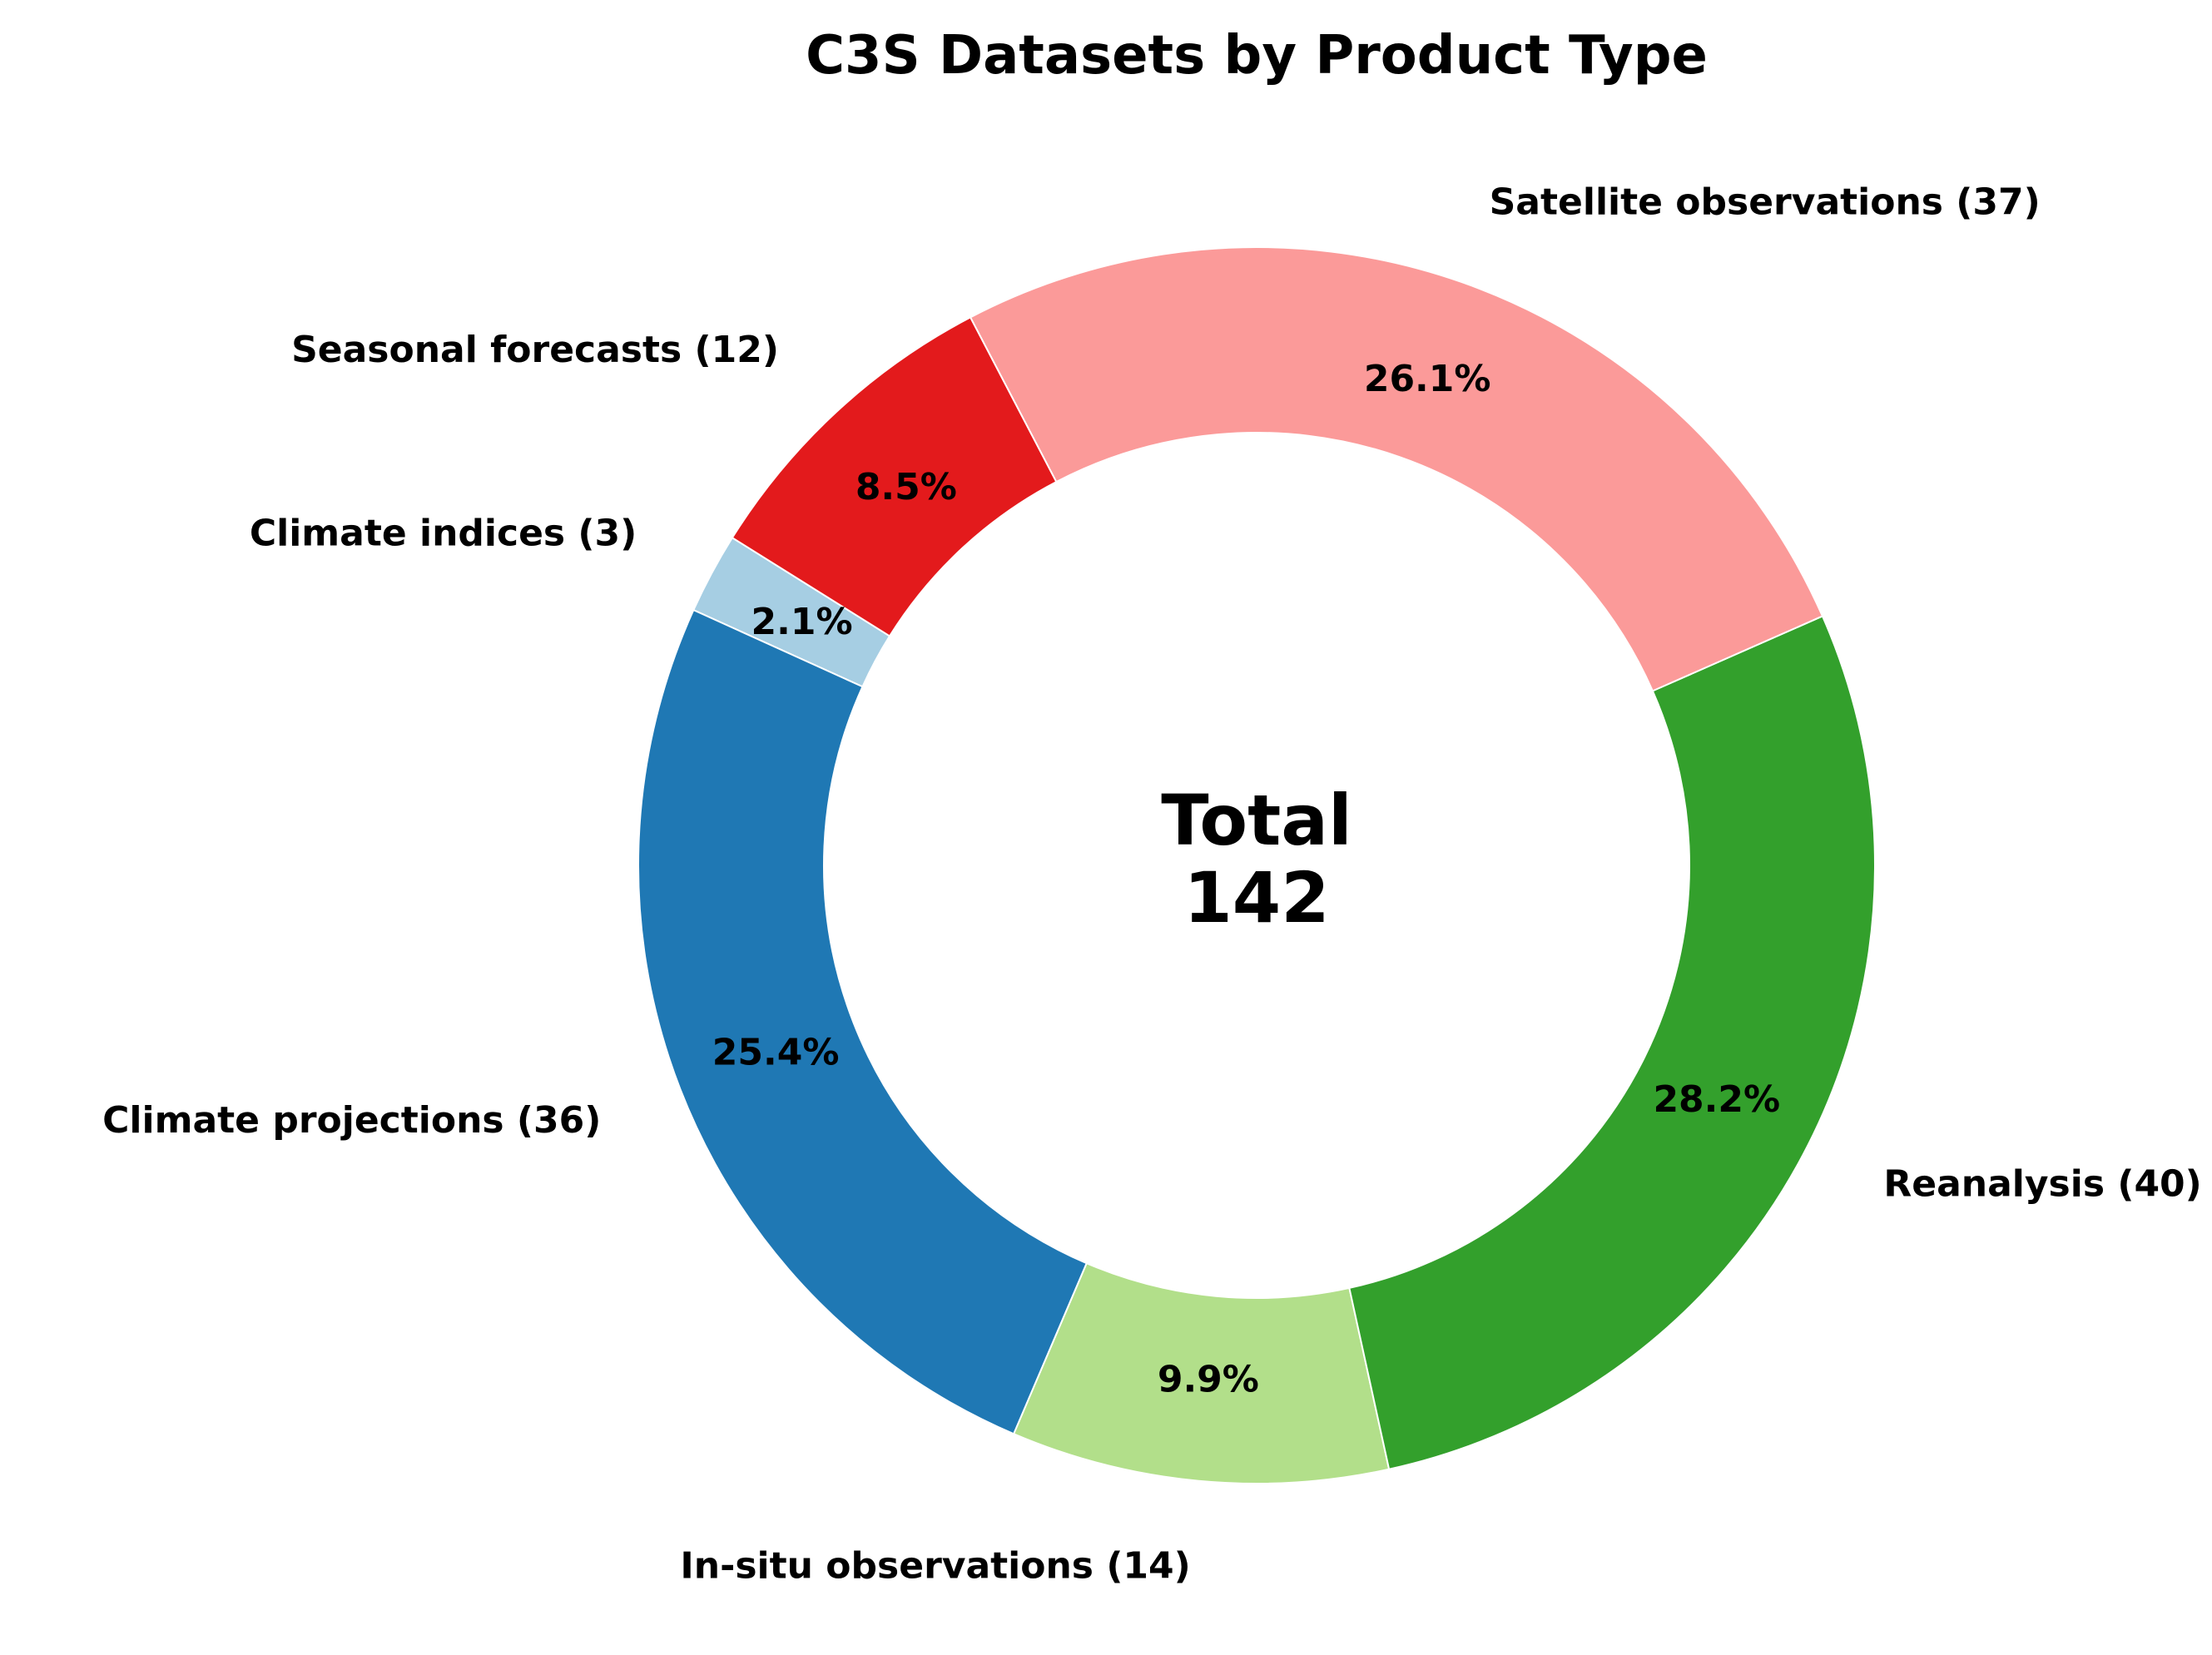  Describe the element at coordinates (802, 622) in the screenshot. I see `pct-label-climate-indices: 2.1%` at that location.